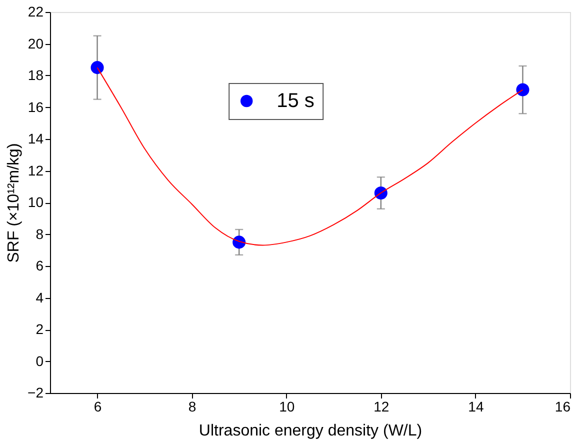  What do you see at coordinates (382, 406) in the screenshot?
I see `x-tick-label: 12` at bounding box center [382, 406].